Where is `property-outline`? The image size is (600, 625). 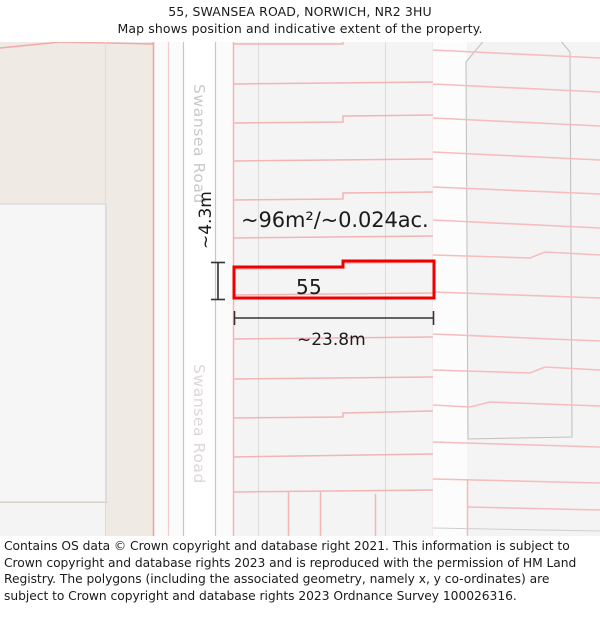 property-outline is located at coordinates (334, 279).